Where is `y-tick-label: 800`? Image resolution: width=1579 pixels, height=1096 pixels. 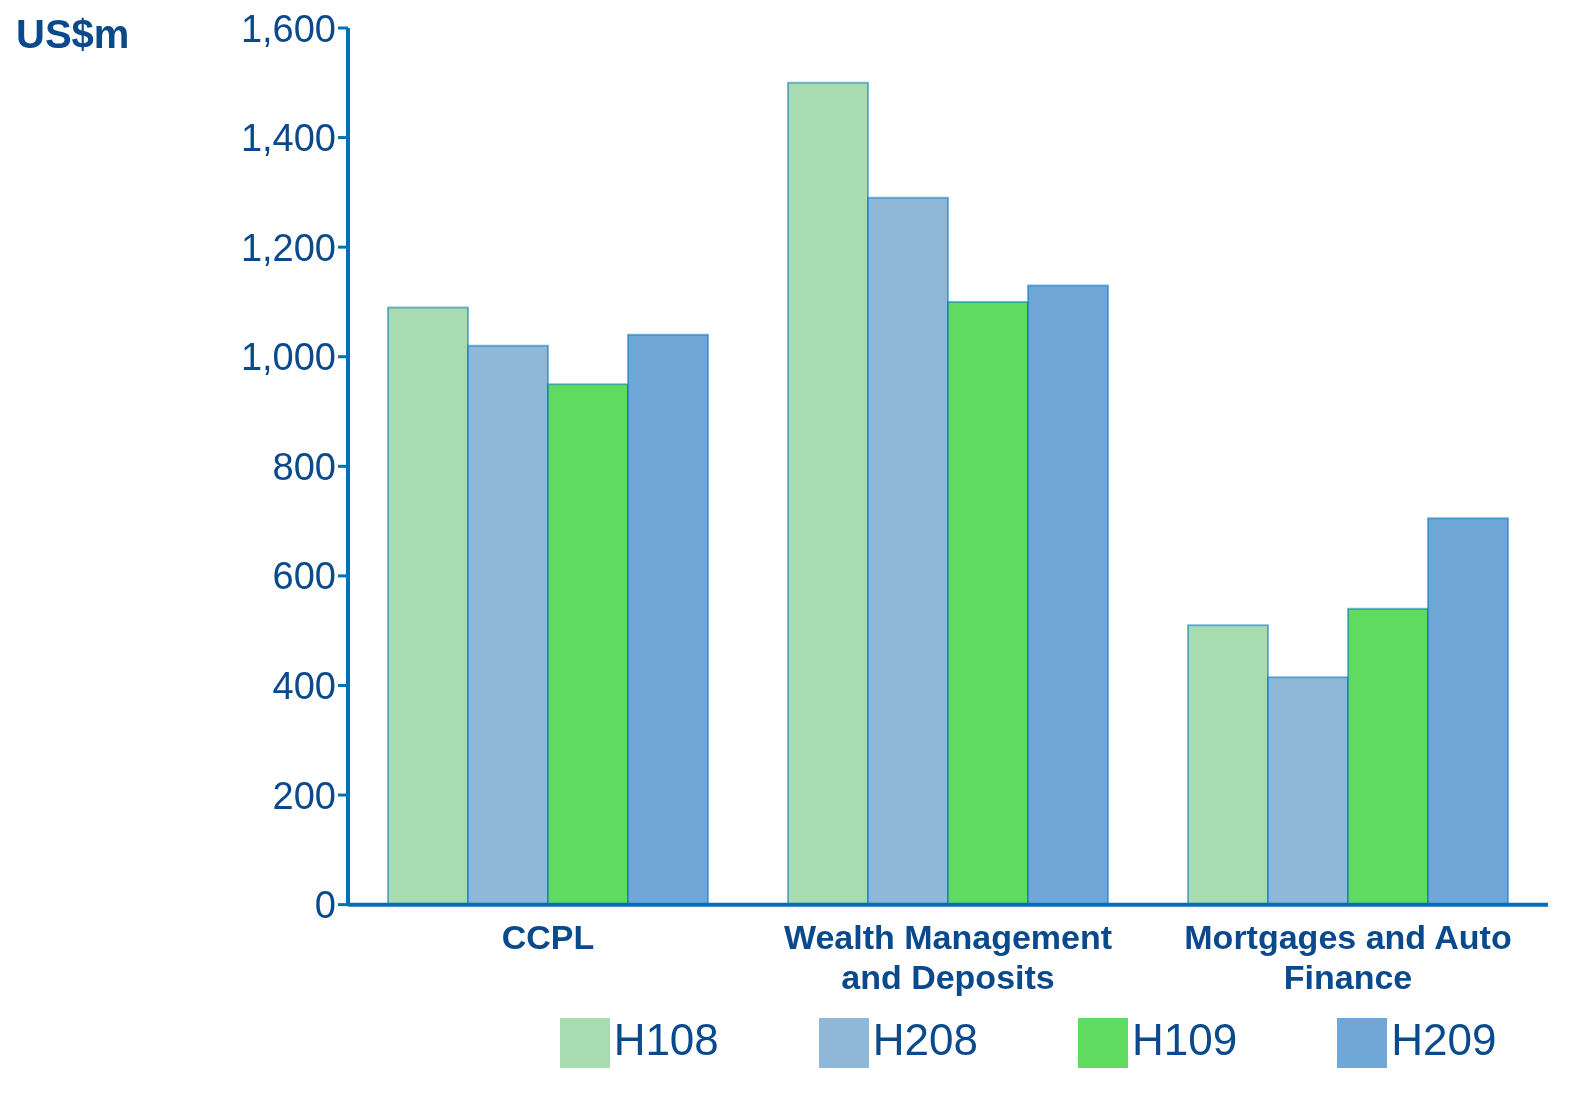 y-tick-label: 800 is located at coordinates (304, 466).